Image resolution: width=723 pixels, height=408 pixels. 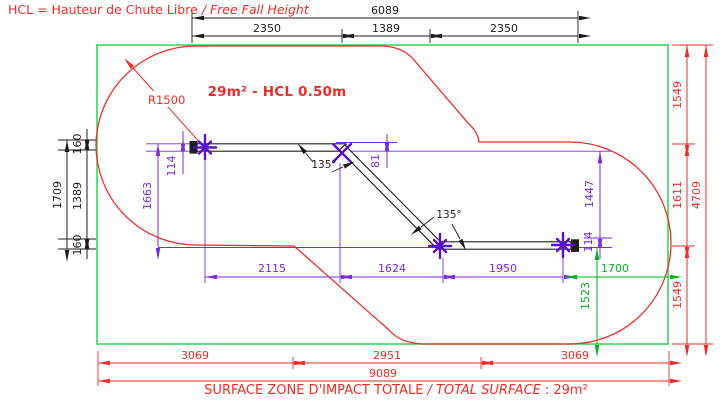 I want to click on dim-top-total: 6089, so click(x=385, y=10).